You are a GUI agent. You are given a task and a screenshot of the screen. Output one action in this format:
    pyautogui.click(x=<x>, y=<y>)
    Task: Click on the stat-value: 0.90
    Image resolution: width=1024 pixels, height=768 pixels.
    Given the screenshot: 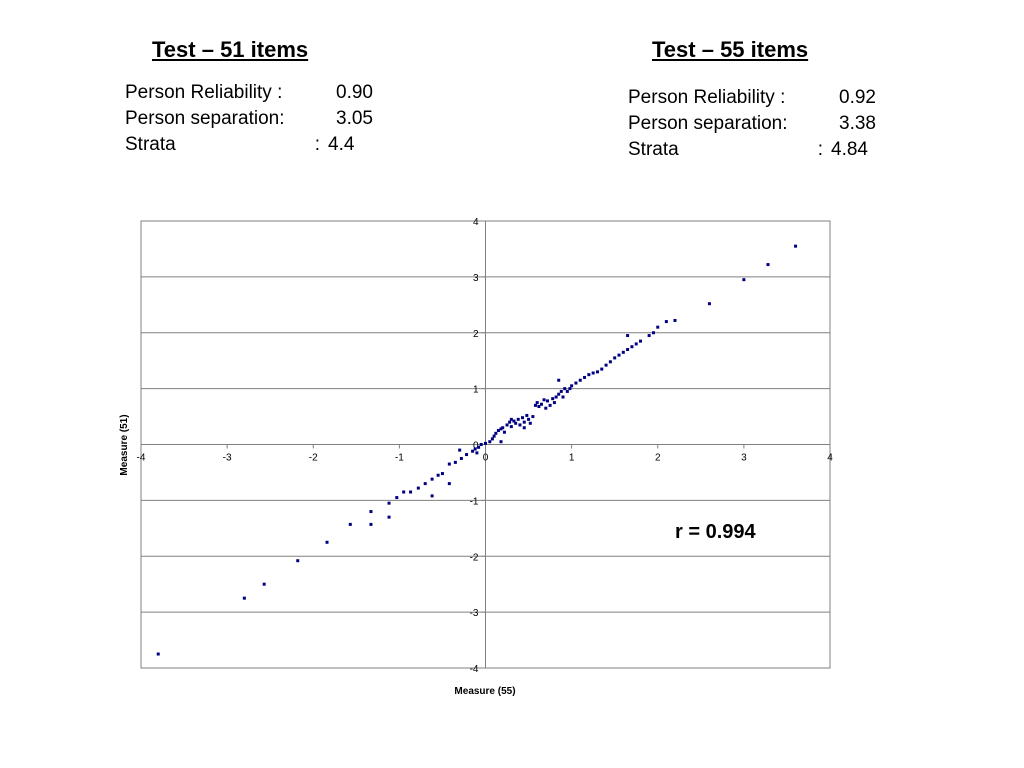 What is the action you would take?
    pyautogui.click(x=354, y=92)
    